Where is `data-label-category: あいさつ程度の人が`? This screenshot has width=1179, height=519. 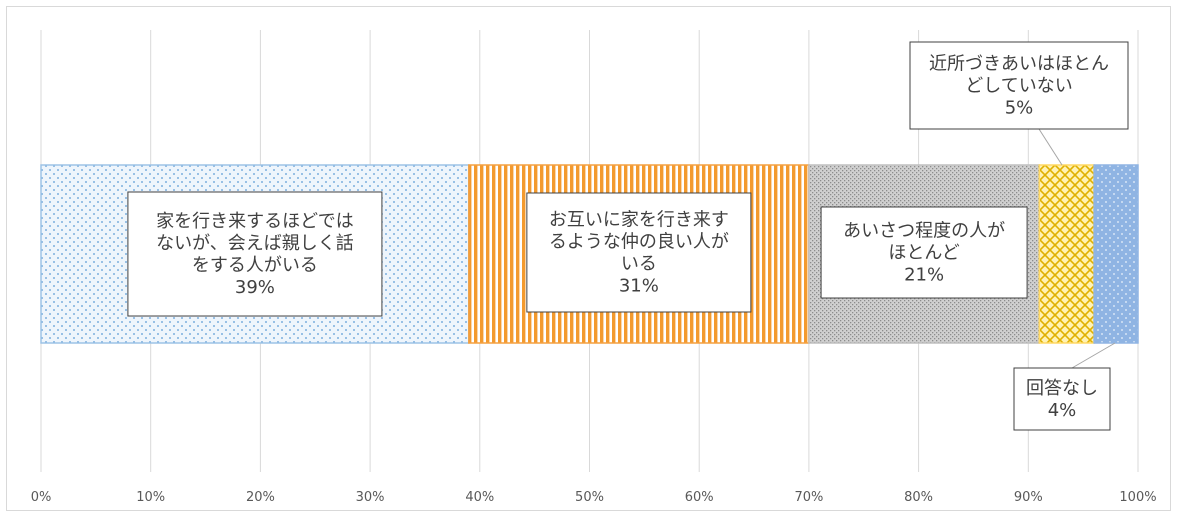 data-label-category: あいさつ程度の人が is located at coordinates (924, 231).